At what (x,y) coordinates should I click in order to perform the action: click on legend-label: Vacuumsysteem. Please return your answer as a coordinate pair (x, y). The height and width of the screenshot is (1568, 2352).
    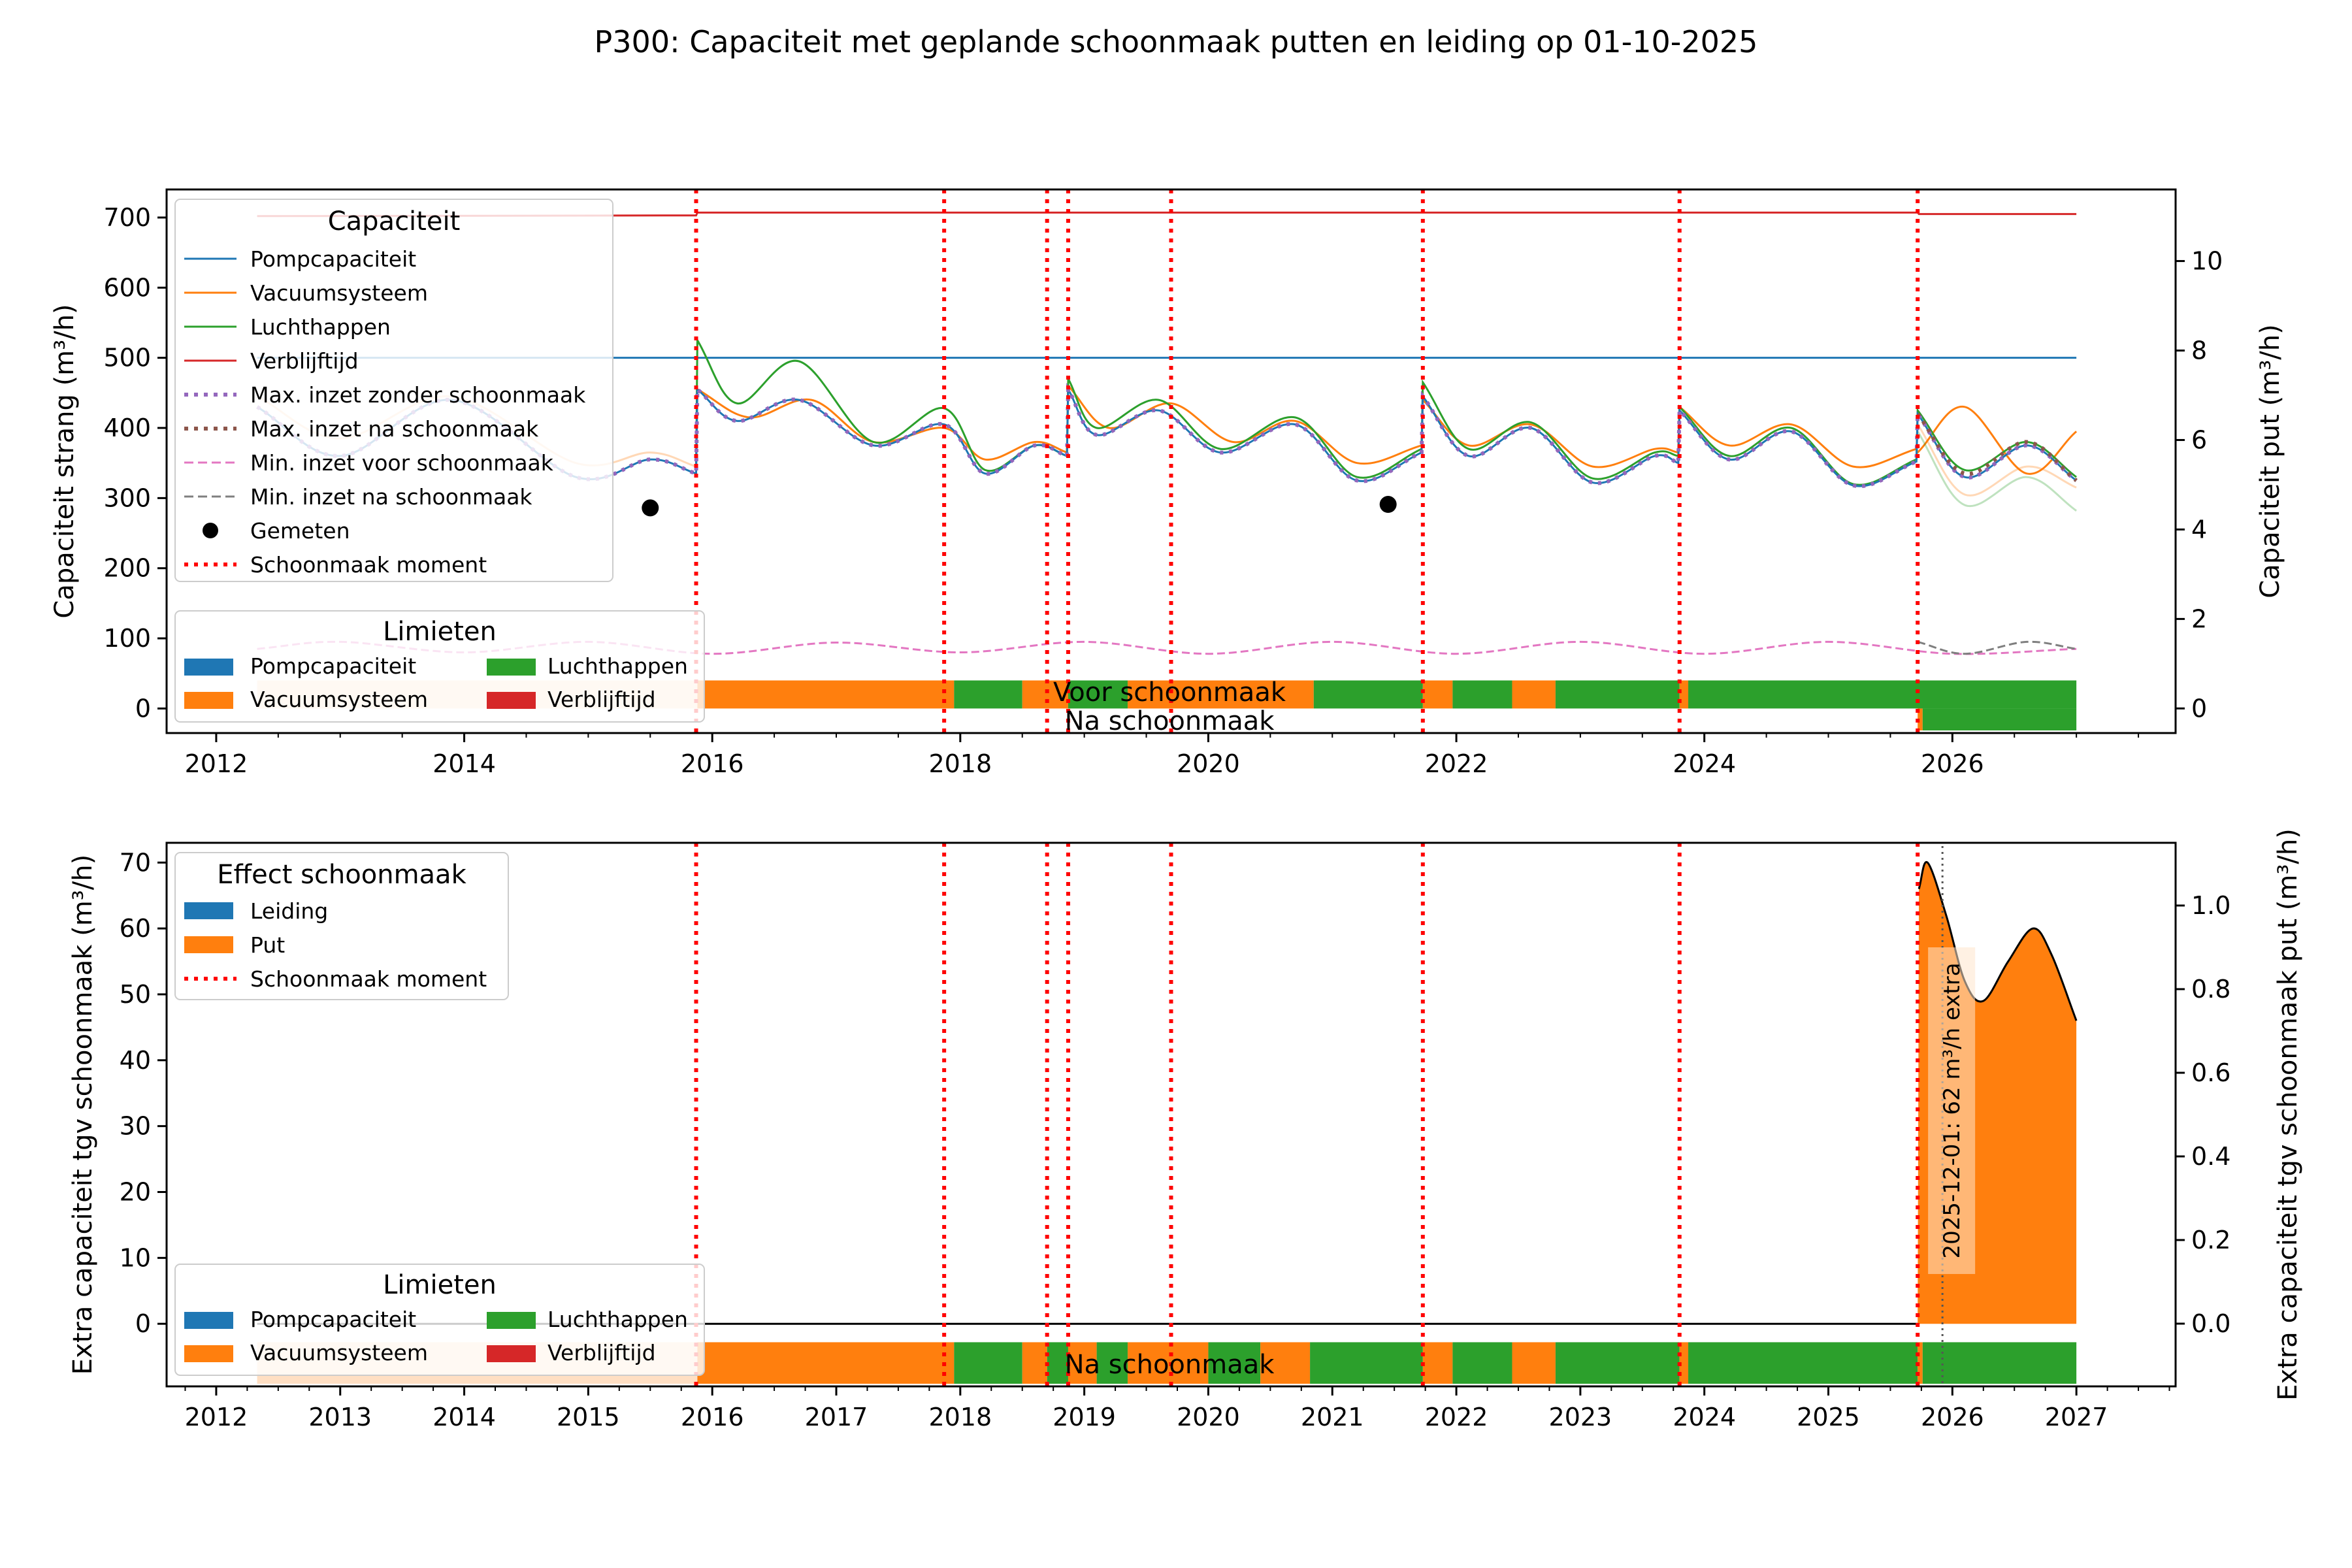
    Looking at the image, I should click on (339, 1352).